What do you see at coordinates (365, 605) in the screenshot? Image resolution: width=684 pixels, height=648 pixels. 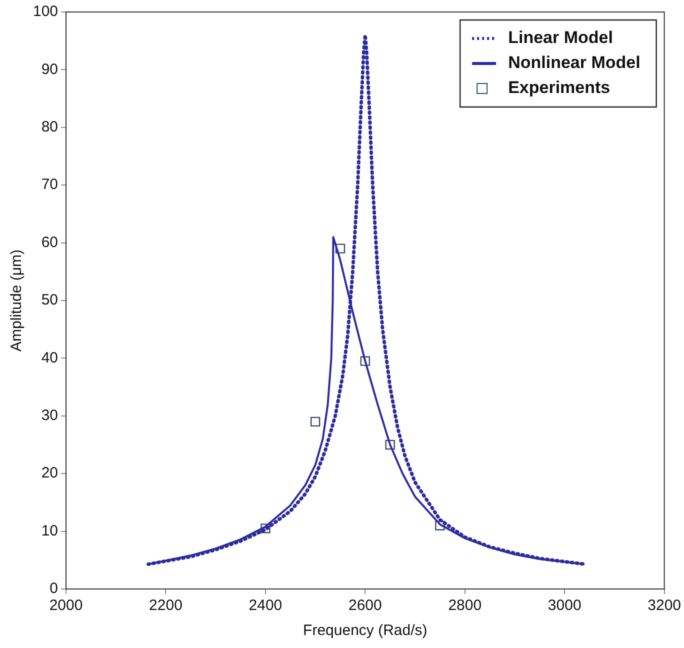 I see `x-tick-label: 2600` at bounding box center [365, 605].